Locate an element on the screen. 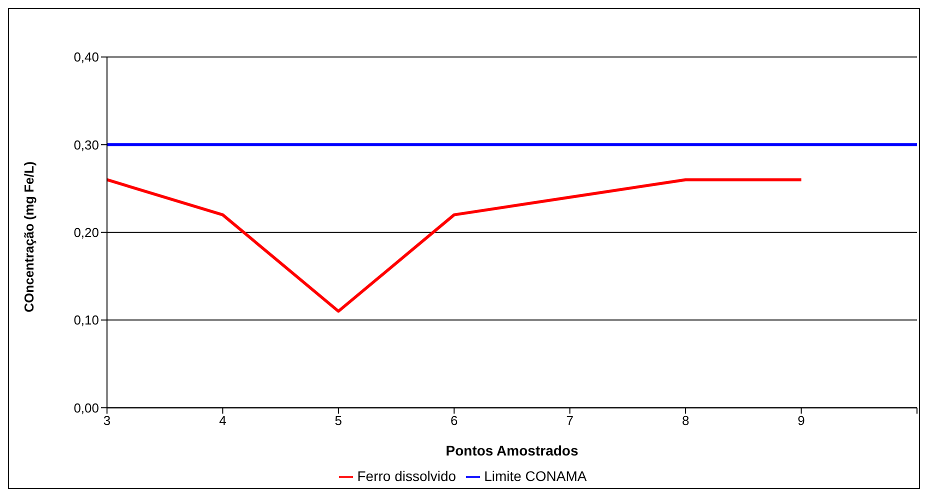  x-tick-label: 5 is located at coordinates (338, 420).